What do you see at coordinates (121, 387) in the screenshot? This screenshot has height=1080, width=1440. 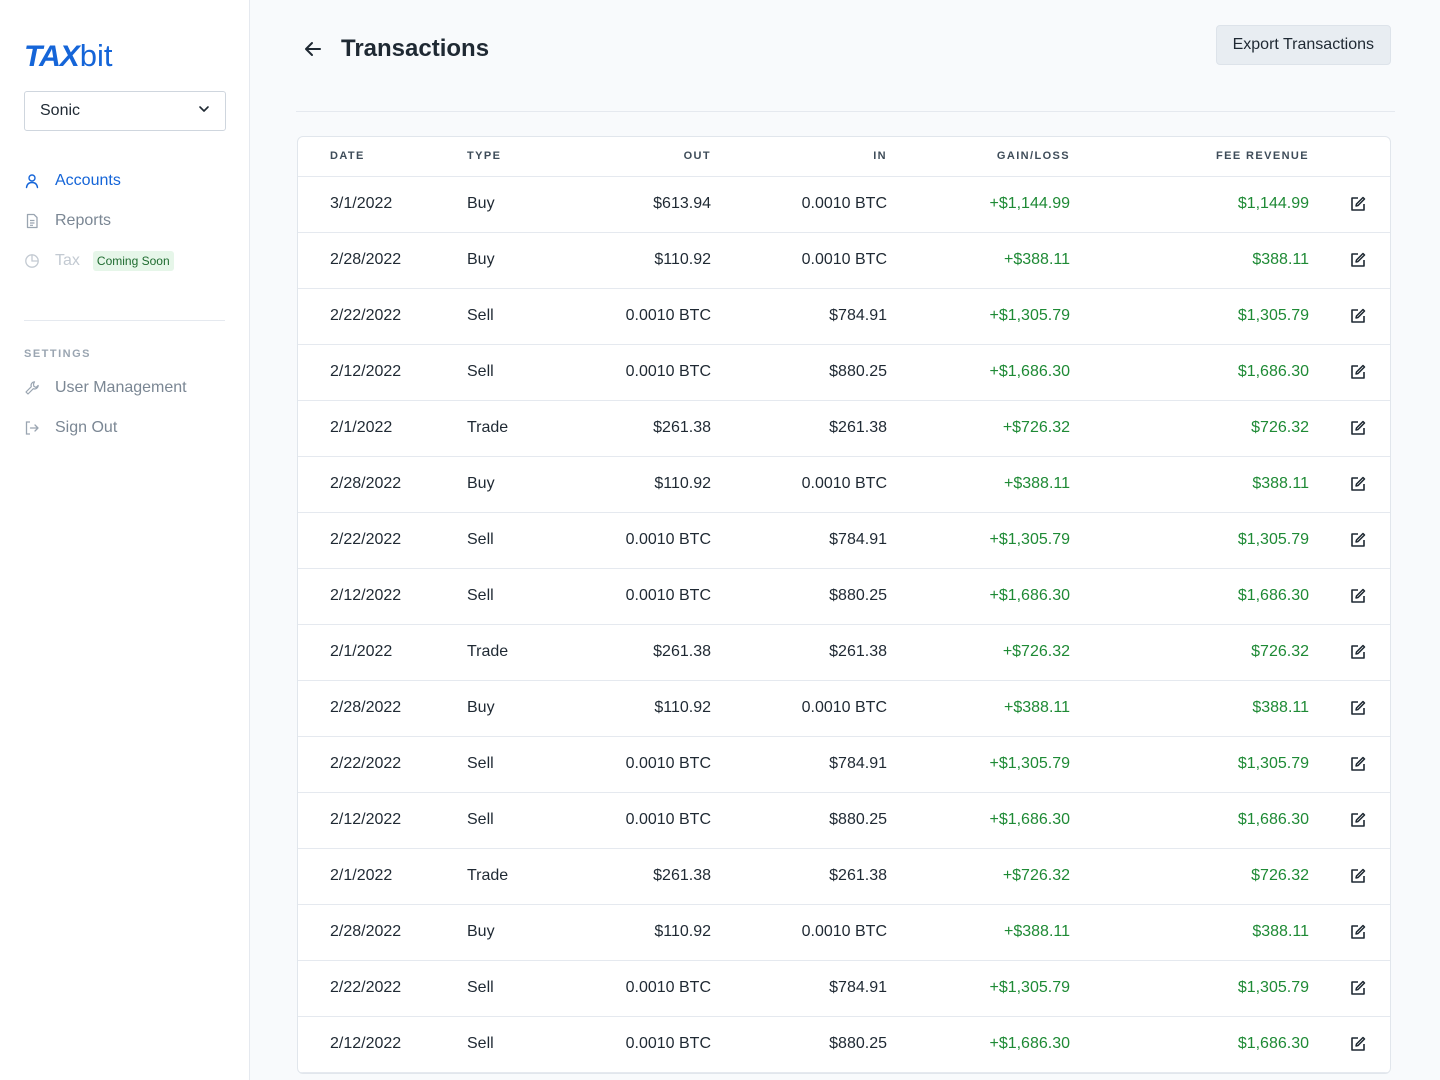 I see `nav-label-user-management: User Management` at bounding box center [121, 387].